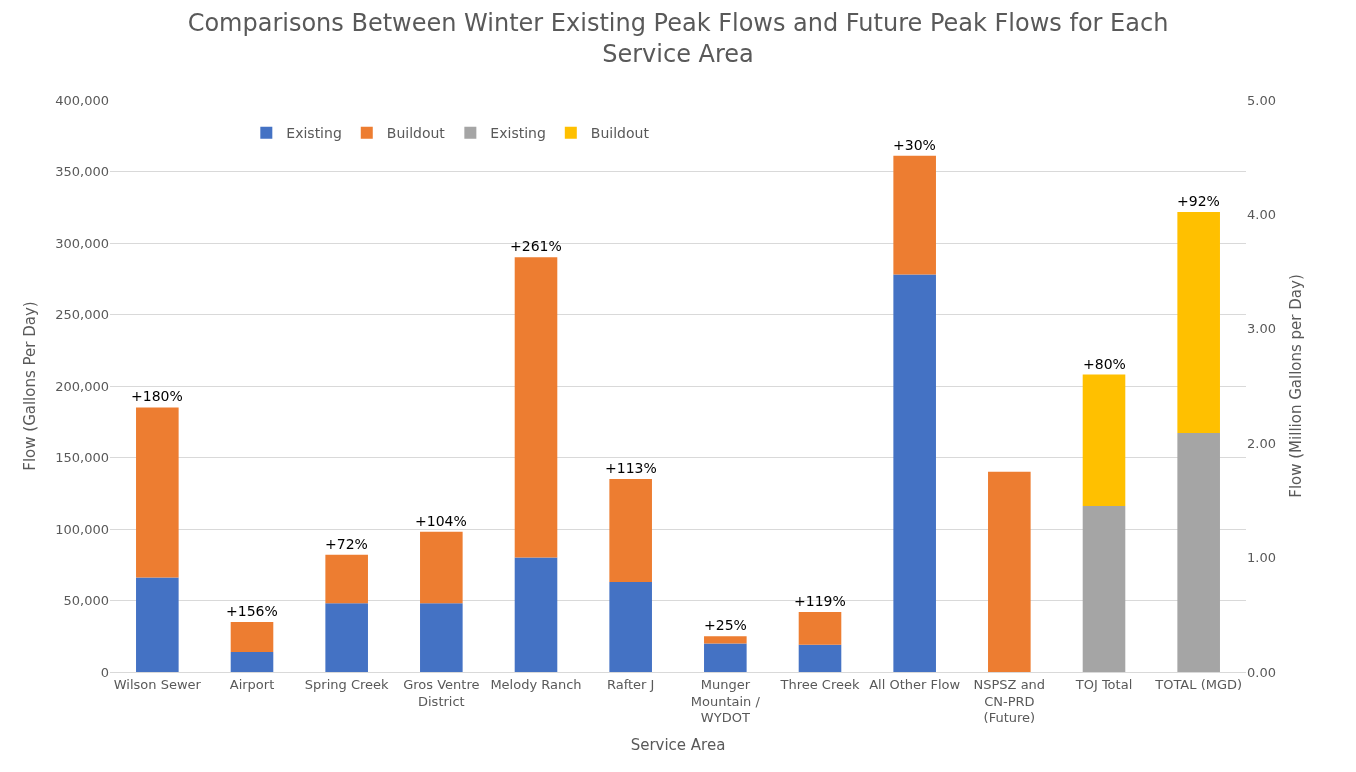  What do you see at coordinates (30, 386) in the screenshot?
I see `y-axis-title: Flow (Gallons Per Day)` at bounding box center [30, 386].